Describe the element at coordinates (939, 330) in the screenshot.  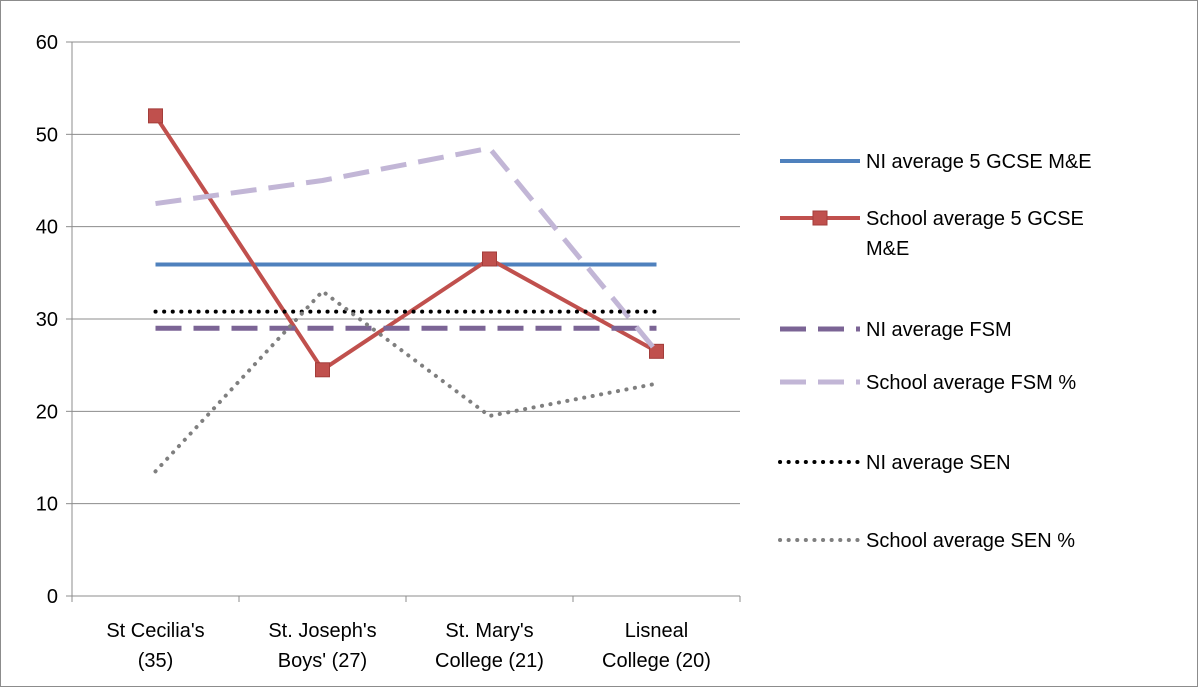
I see `legend-label: NI average FSM` at that location.